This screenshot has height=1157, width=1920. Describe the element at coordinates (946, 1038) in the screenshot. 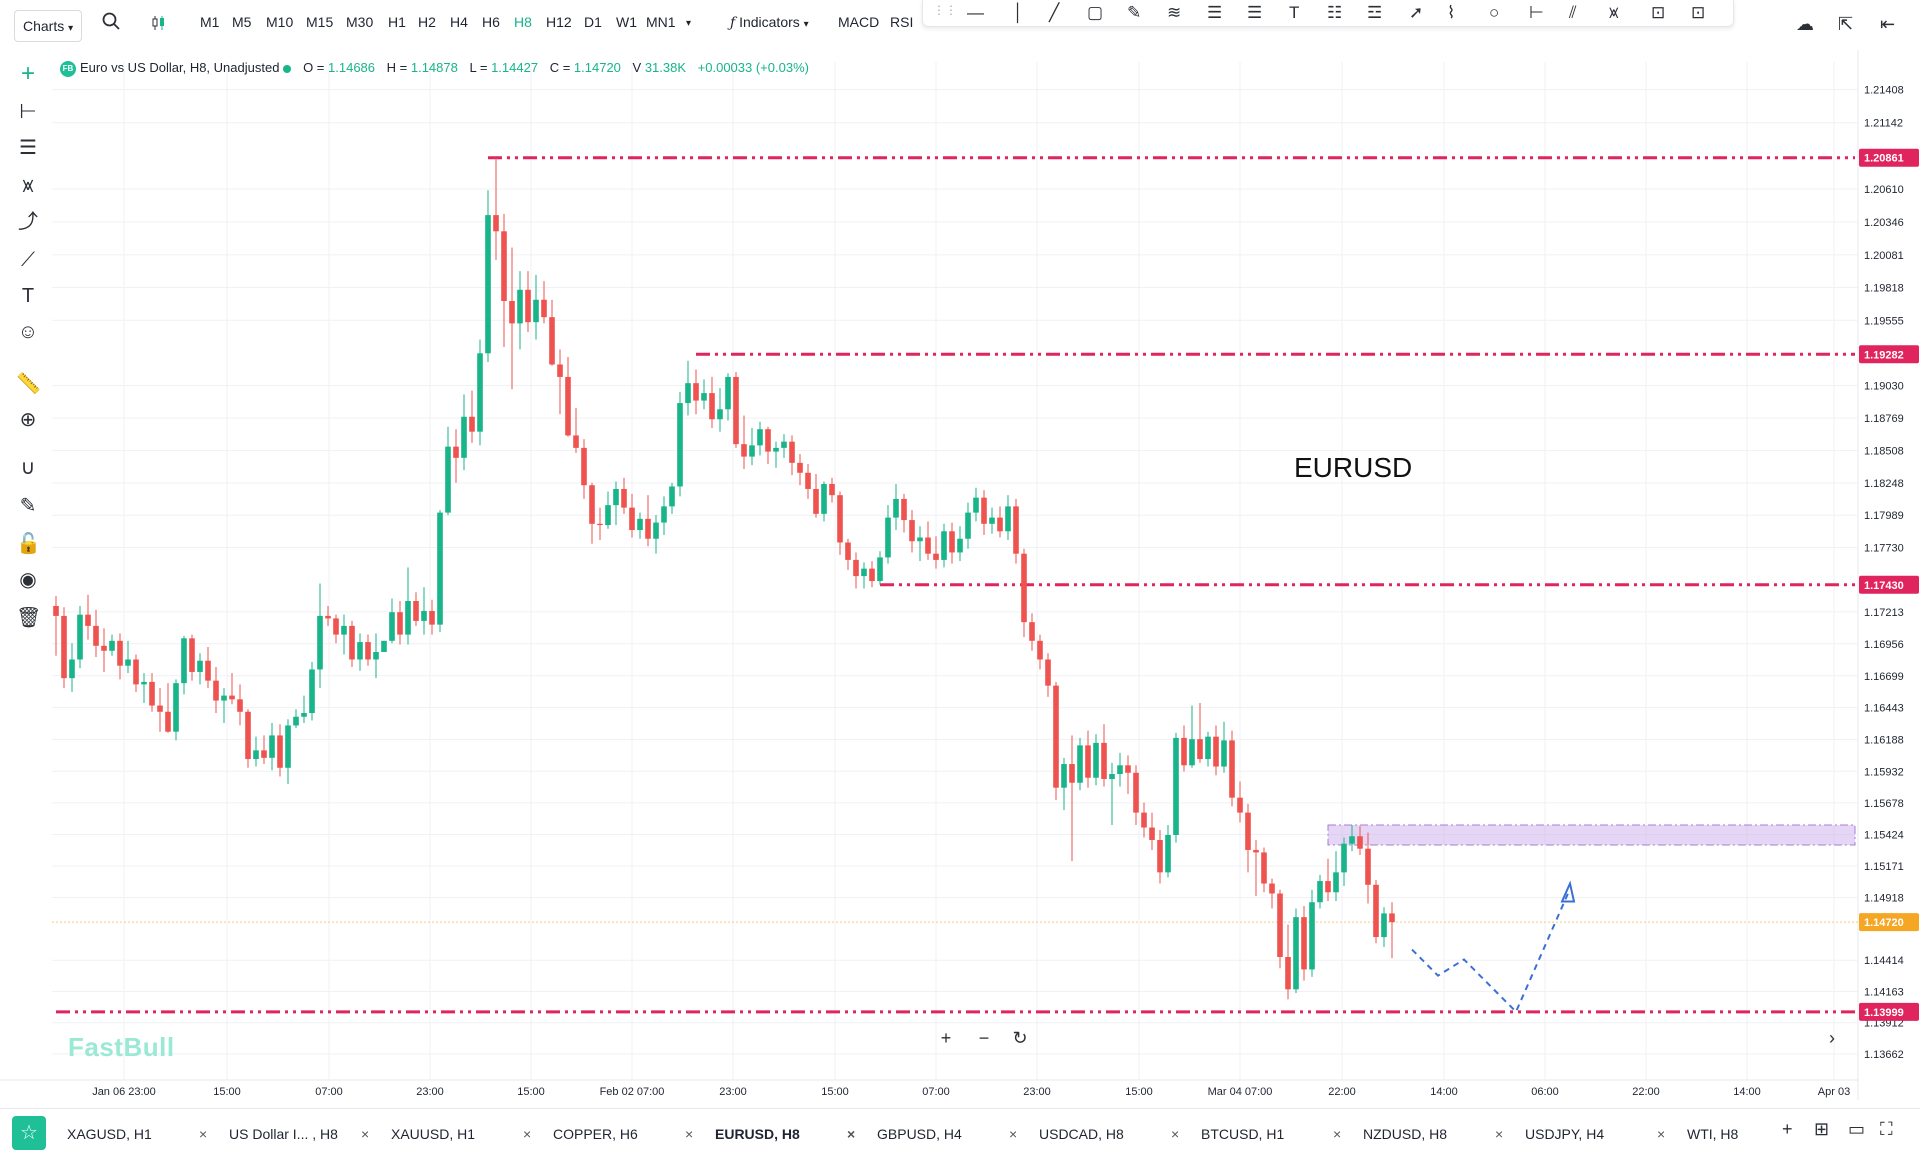

I see `zoom-in-button: +` at that location.